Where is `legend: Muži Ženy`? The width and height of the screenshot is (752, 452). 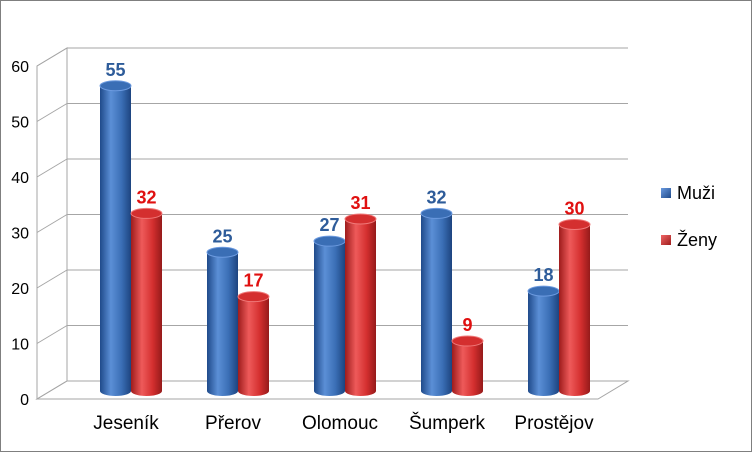
legend: Muži Ženy is located at coordinates (689, 216).